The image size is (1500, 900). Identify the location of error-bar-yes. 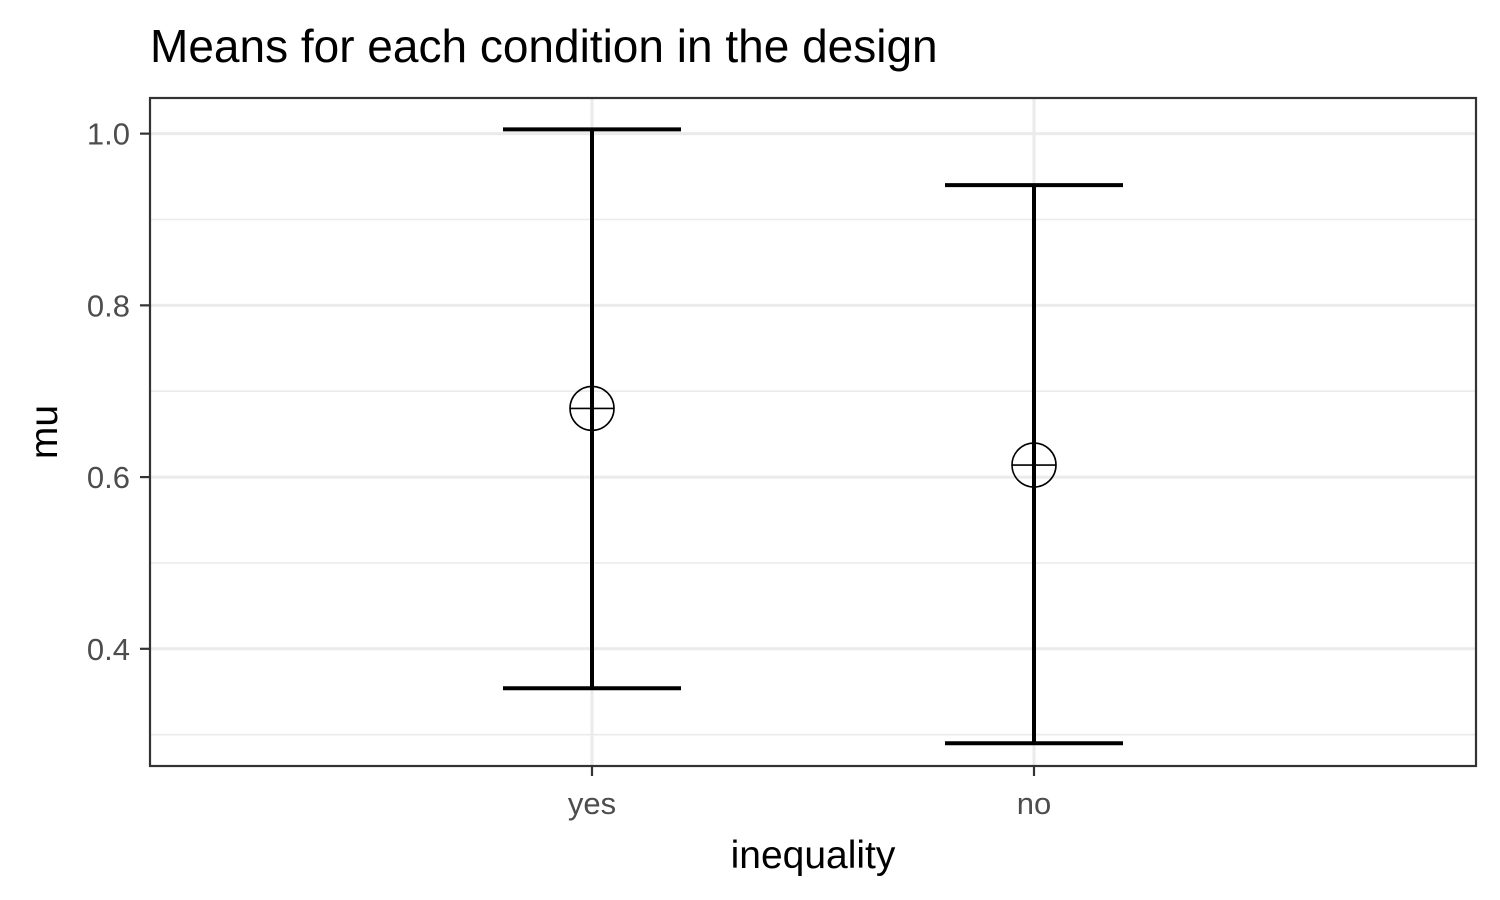
(592, 409).